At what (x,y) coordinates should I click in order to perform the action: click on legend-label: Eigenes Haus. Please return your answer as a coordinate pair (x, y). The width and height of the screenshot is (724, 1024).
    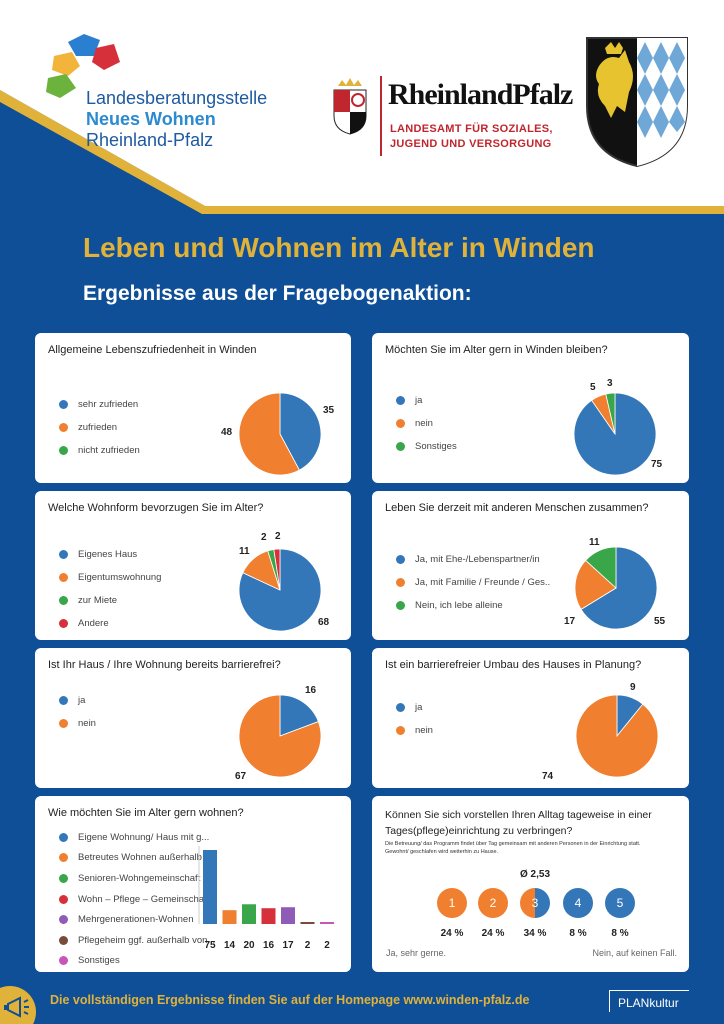
    Looking at the image, I should click on (108, 554).